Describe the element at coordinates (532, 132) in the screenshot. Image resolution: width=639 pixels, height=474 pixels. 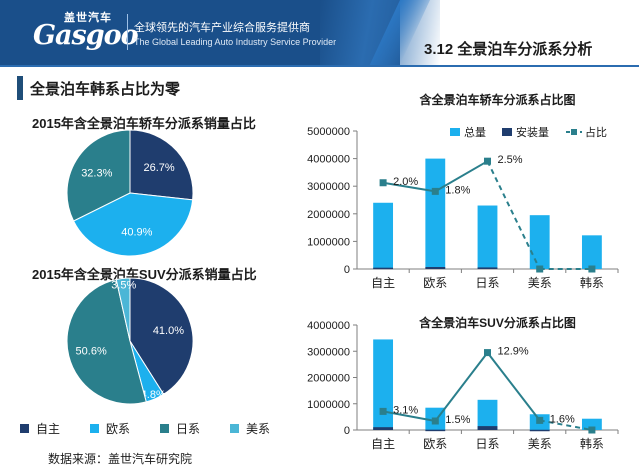
I see `legend-label-installed: 安装量` at that location.